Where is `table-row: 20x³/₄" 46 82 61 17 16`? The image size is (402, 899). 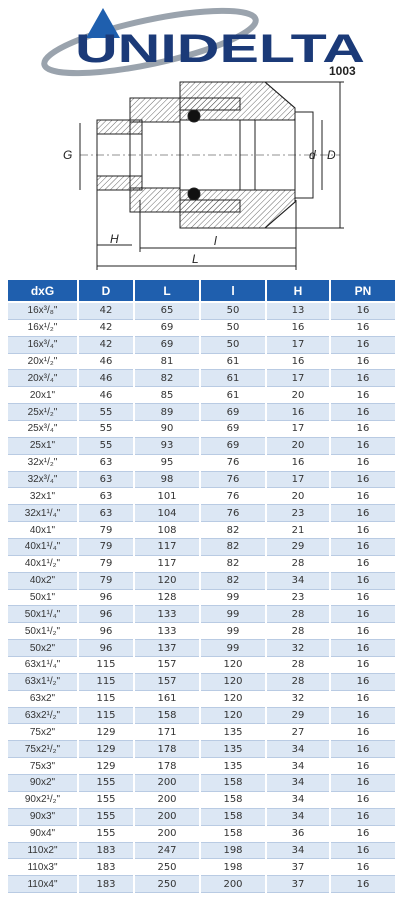
table-row: 20x³/₄" 46 82 61 17 16 is located at coordinates (201, 379).